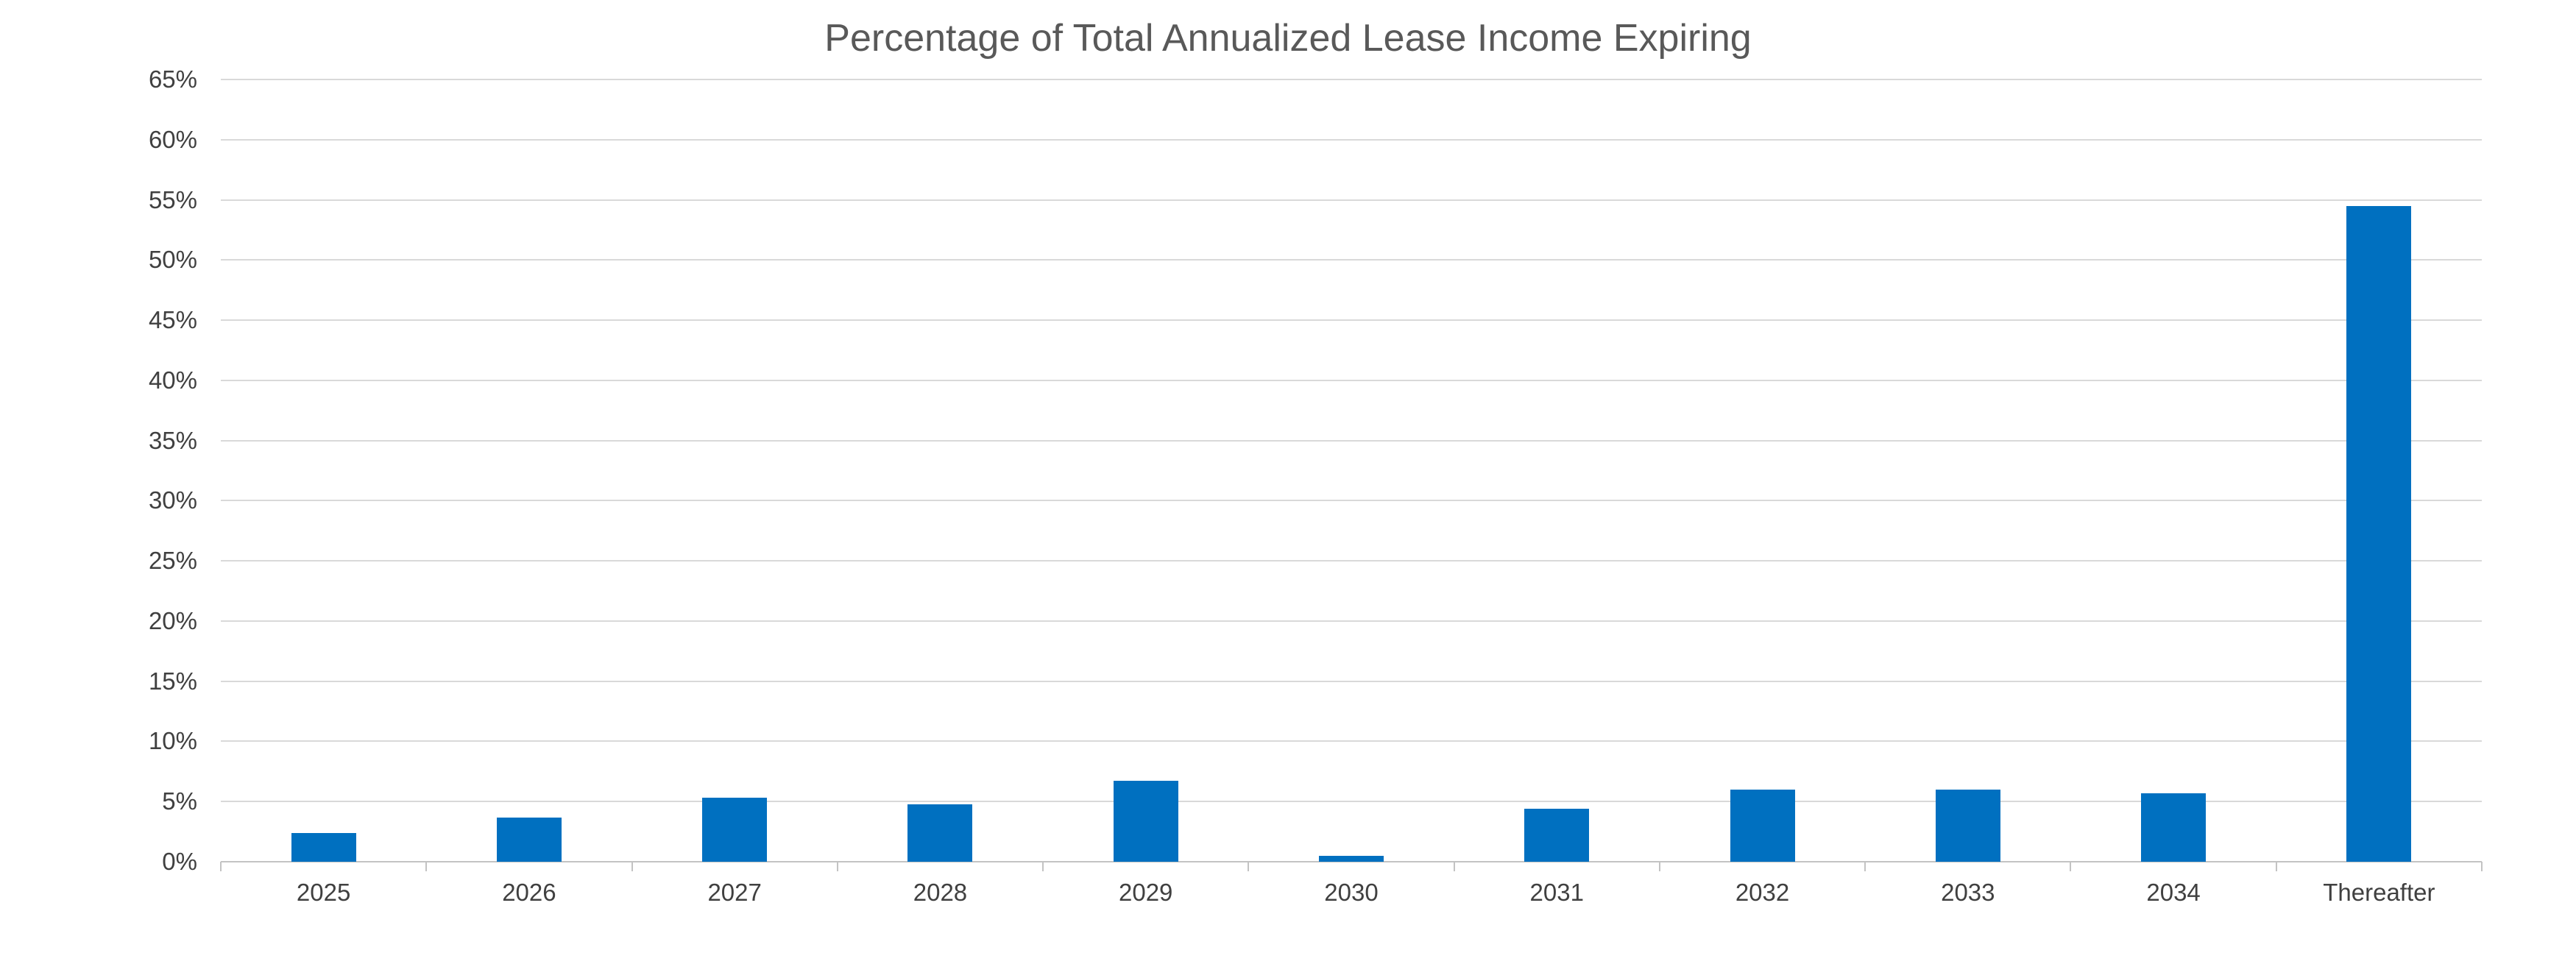  I want to click on gridline-25%, so click(1351, 561).